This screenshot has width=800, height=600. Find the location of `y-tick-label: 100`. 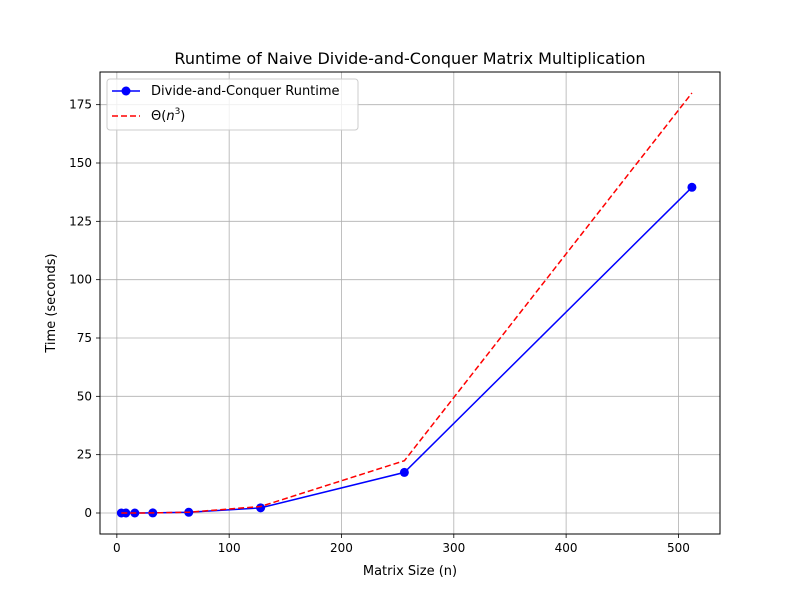

y-tick-label: 100 is located at coordinates (80, 280).